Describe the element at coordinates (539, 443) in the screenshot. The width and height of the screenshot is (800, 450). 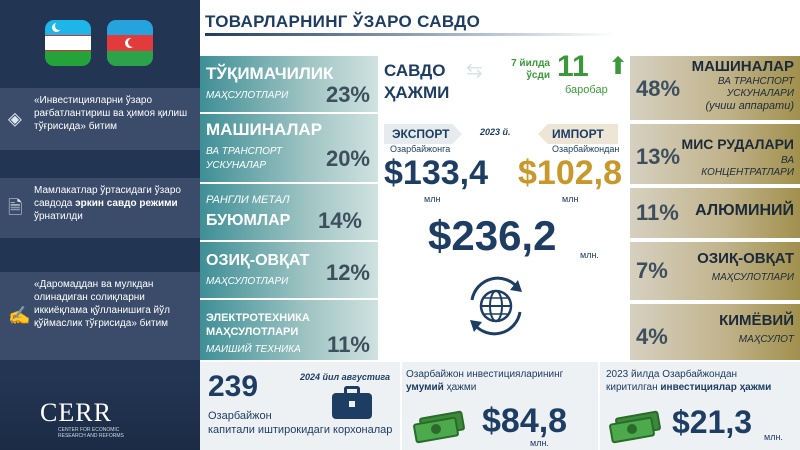
I see `investment-total-unit: млн.` at that location.